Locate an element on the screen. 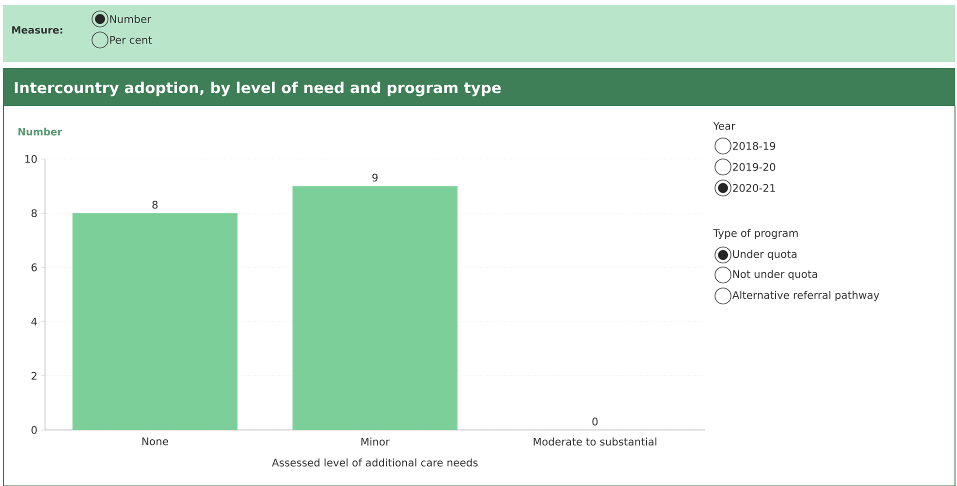 The height and width of the screenshot is (486, 957). text: Not under quota is located at coordinates (775, 275).